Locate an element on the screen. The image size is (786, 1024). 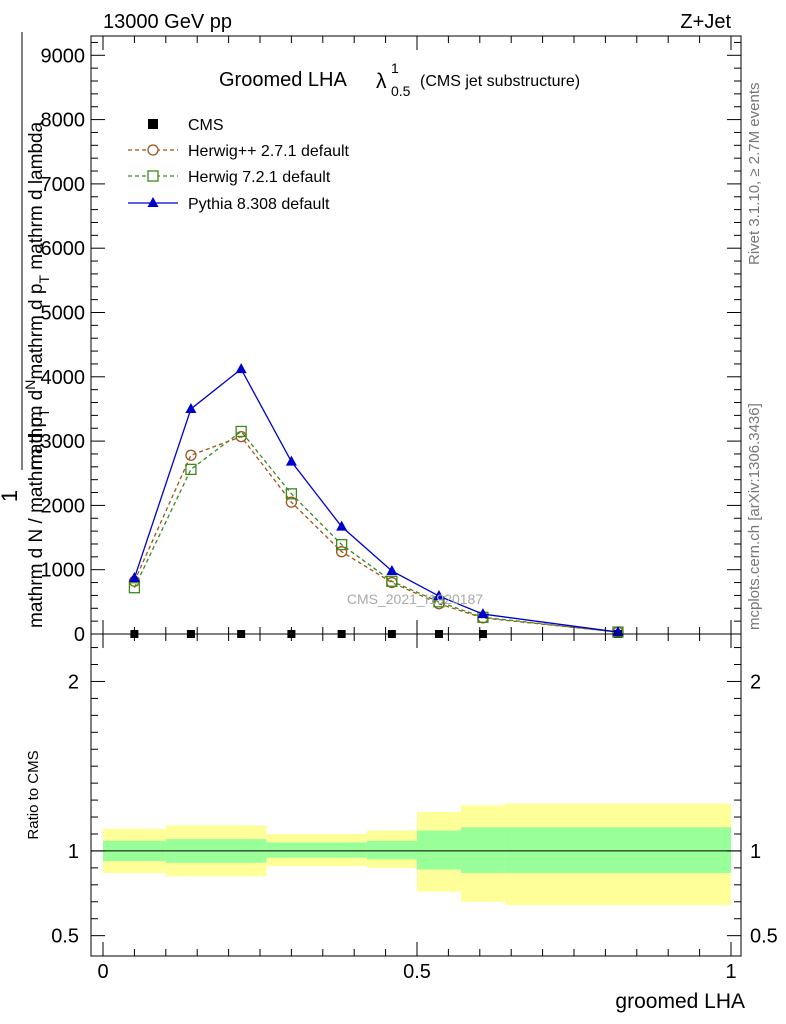
header-right: Z+Jet is located at coordinates (705, 22).